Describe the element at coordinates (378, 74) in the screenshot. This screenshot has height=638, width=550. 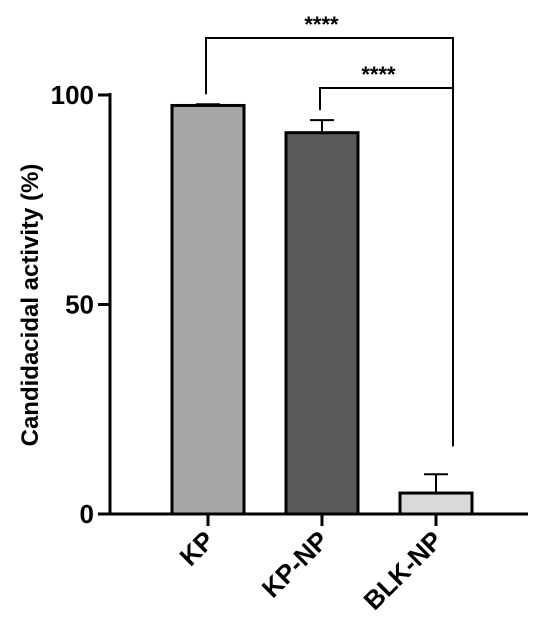
I see `significance-label-2: ****` at that location.